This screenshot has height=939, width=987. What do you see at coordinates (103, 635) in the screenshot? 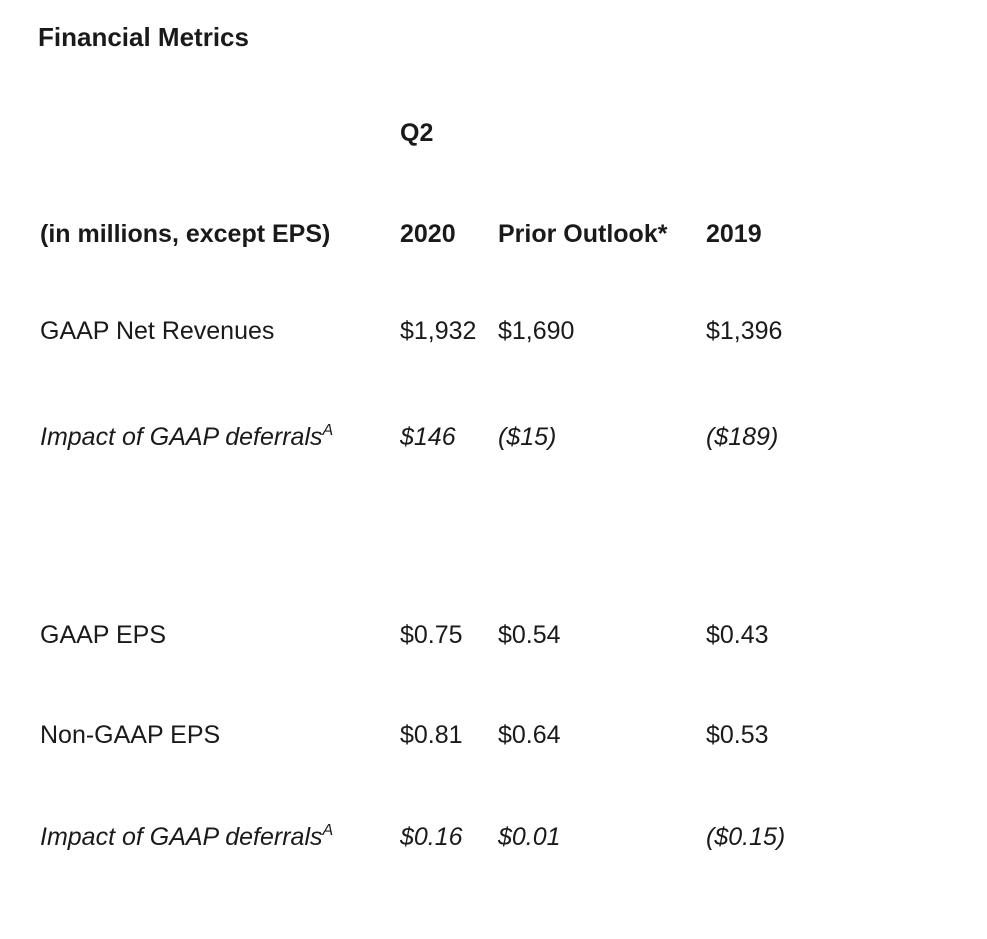
I see `row-label-gaap-eps: GAAP EPS` at bounding box center [103, 635].